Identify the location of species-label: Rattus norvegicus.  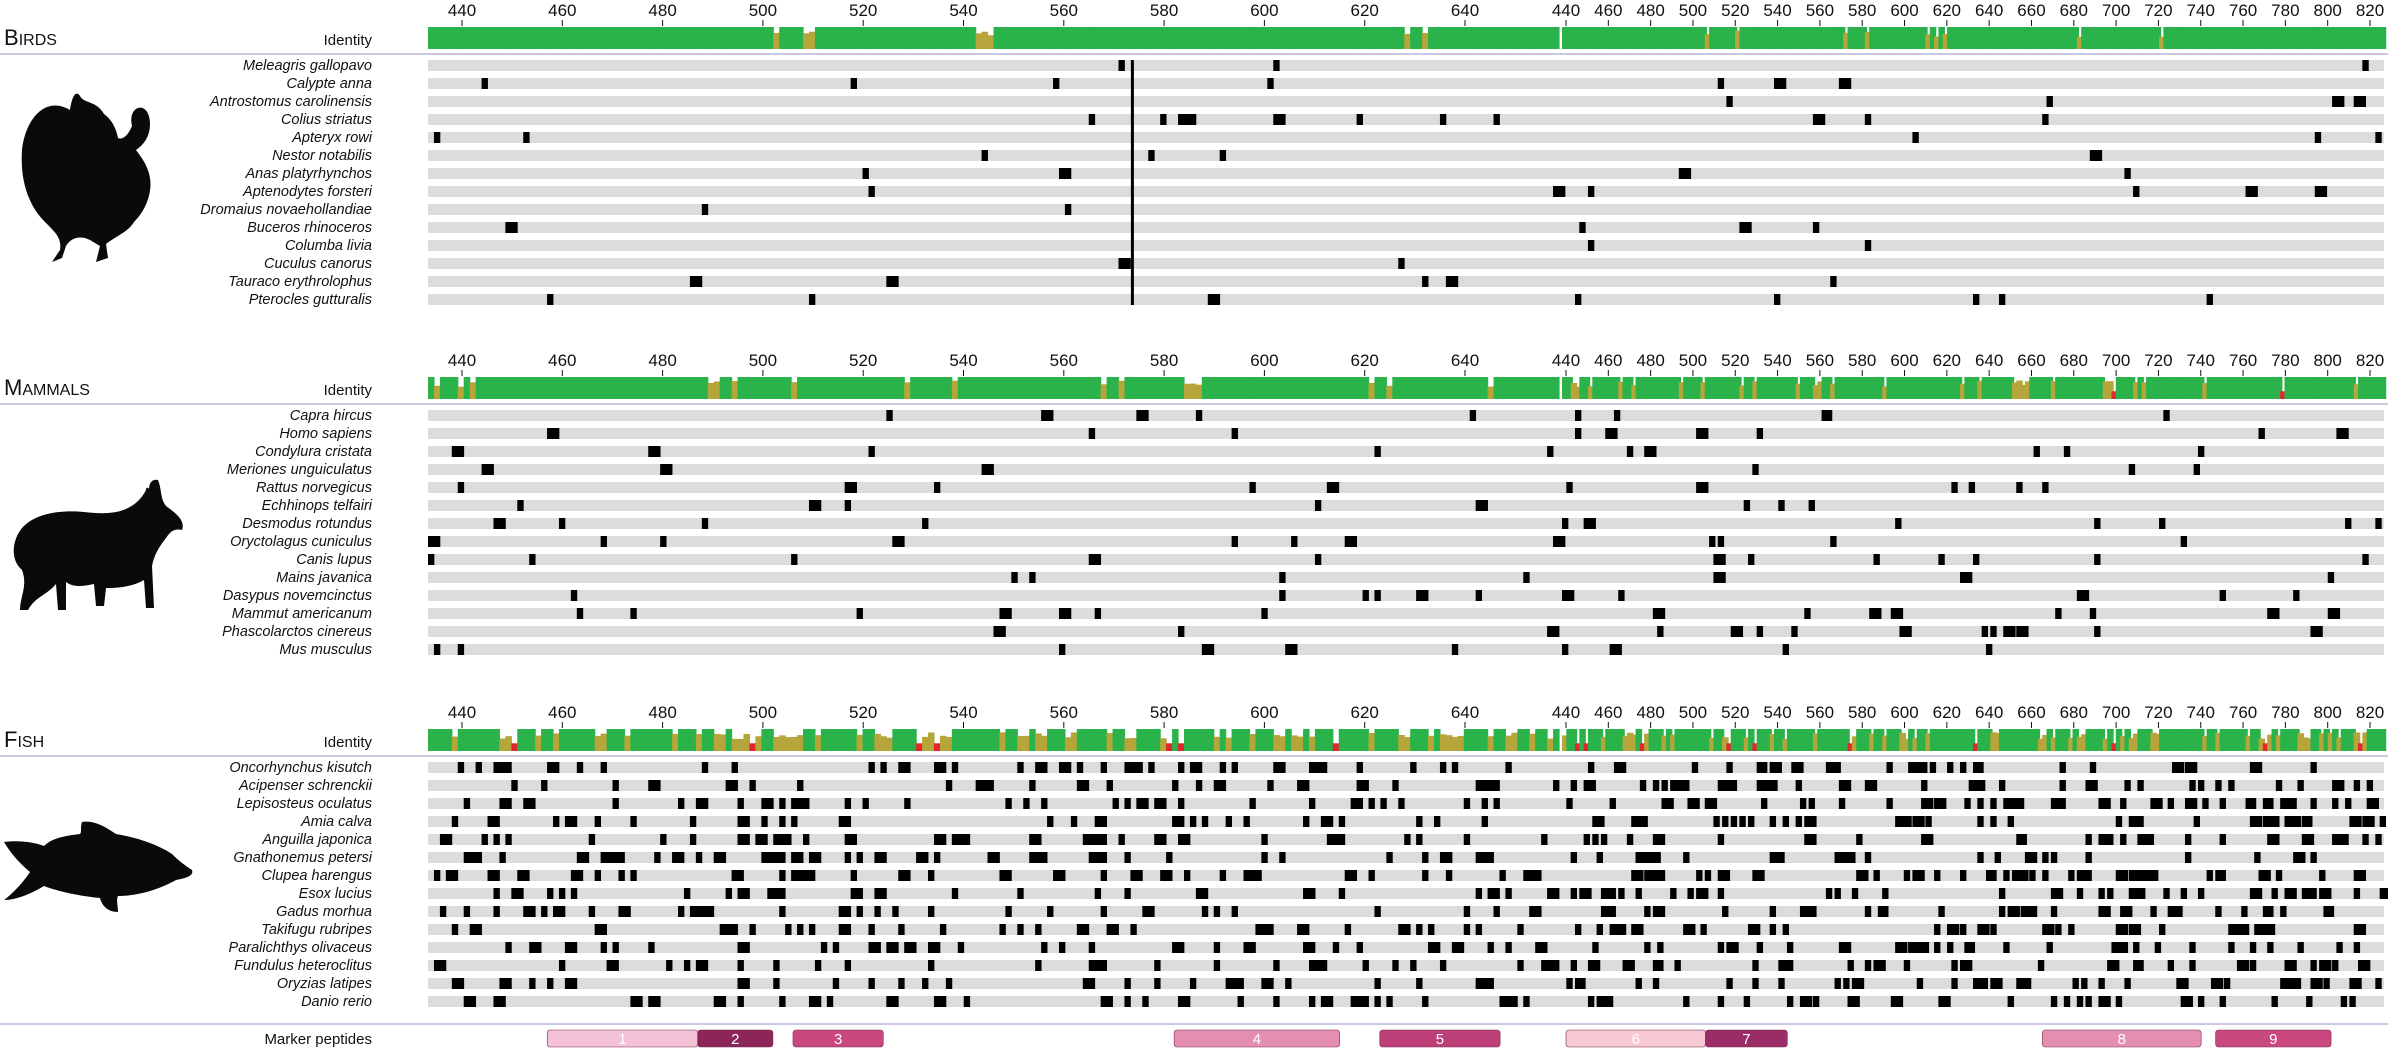
(314, 488).